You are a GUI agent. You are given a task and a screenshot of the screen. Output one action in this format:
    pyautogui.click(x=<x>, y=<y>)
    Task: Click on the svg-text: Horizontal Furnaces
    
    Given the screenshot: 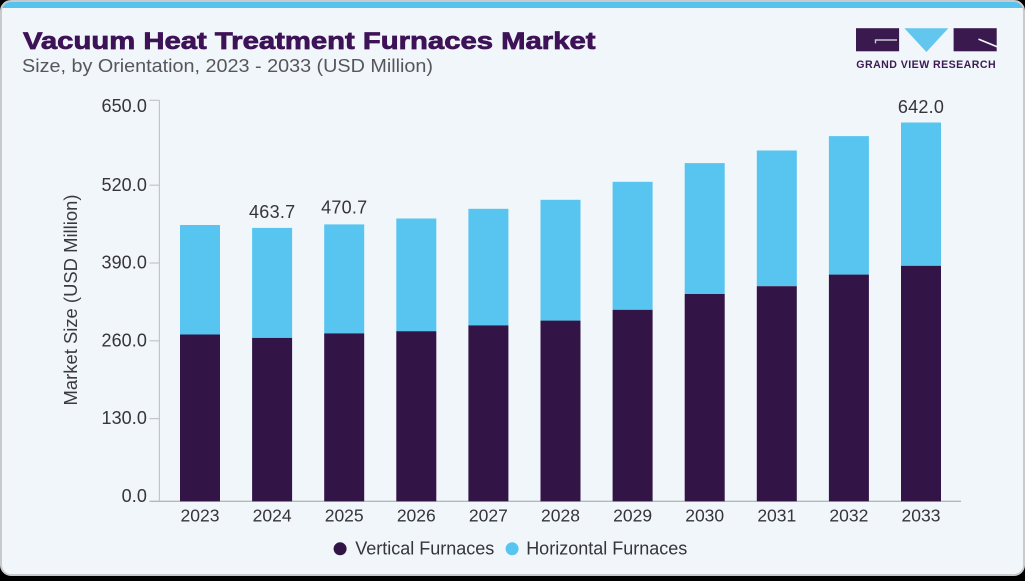 What is the action you would take?
    pyautogui.click(x=606, y=549)
    